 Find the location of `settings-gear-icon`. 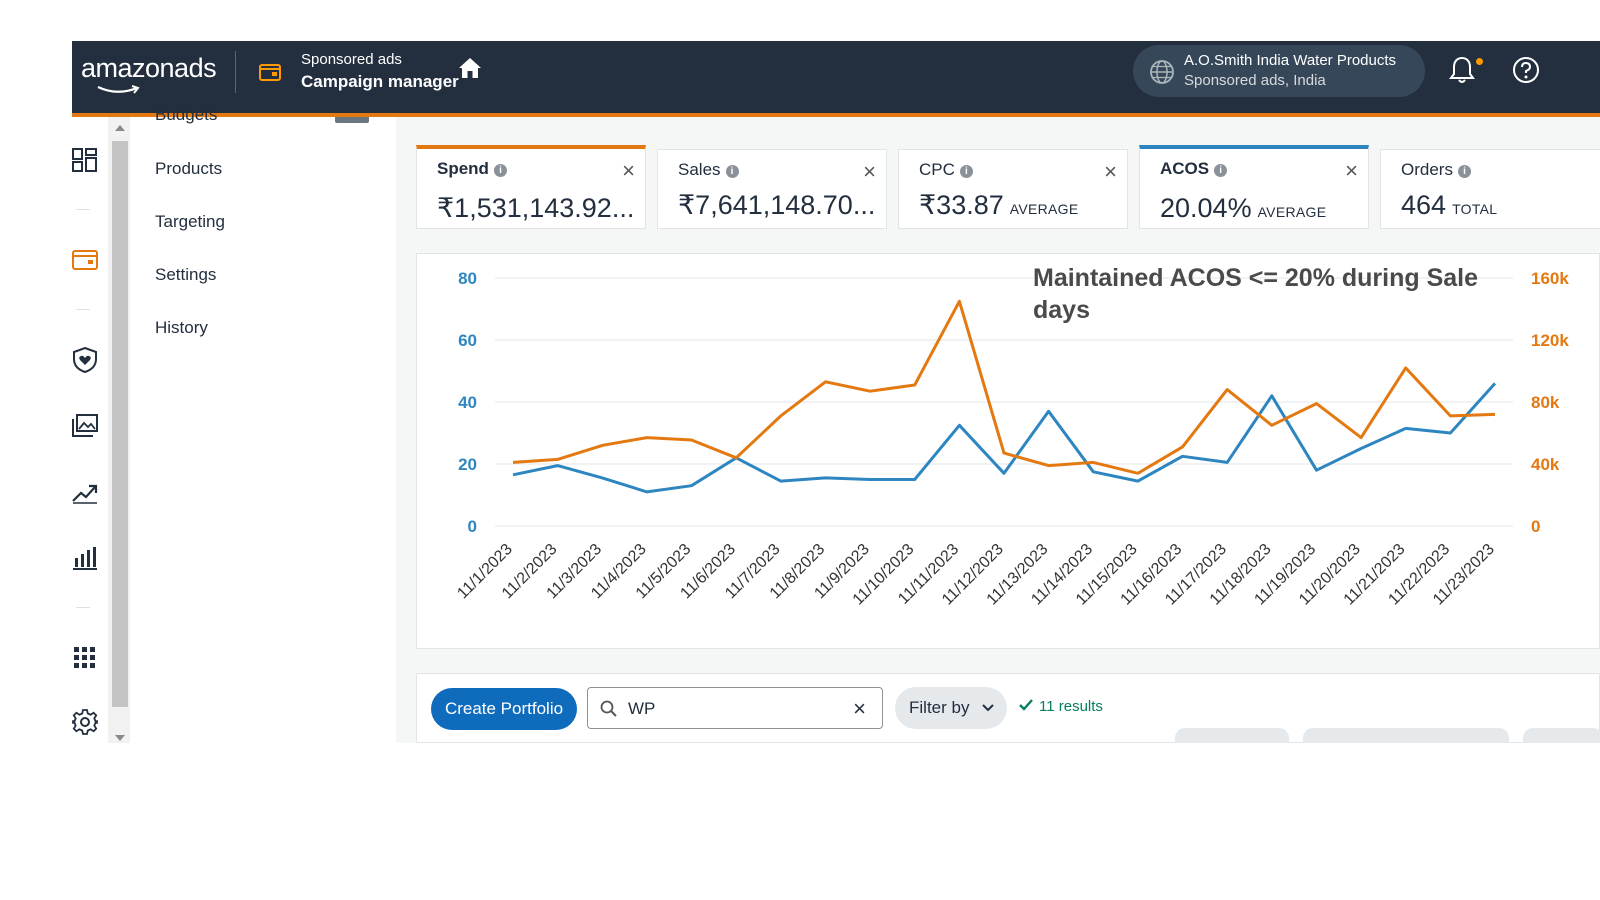

settings-gear-icon is located at coordinates (85, 722).